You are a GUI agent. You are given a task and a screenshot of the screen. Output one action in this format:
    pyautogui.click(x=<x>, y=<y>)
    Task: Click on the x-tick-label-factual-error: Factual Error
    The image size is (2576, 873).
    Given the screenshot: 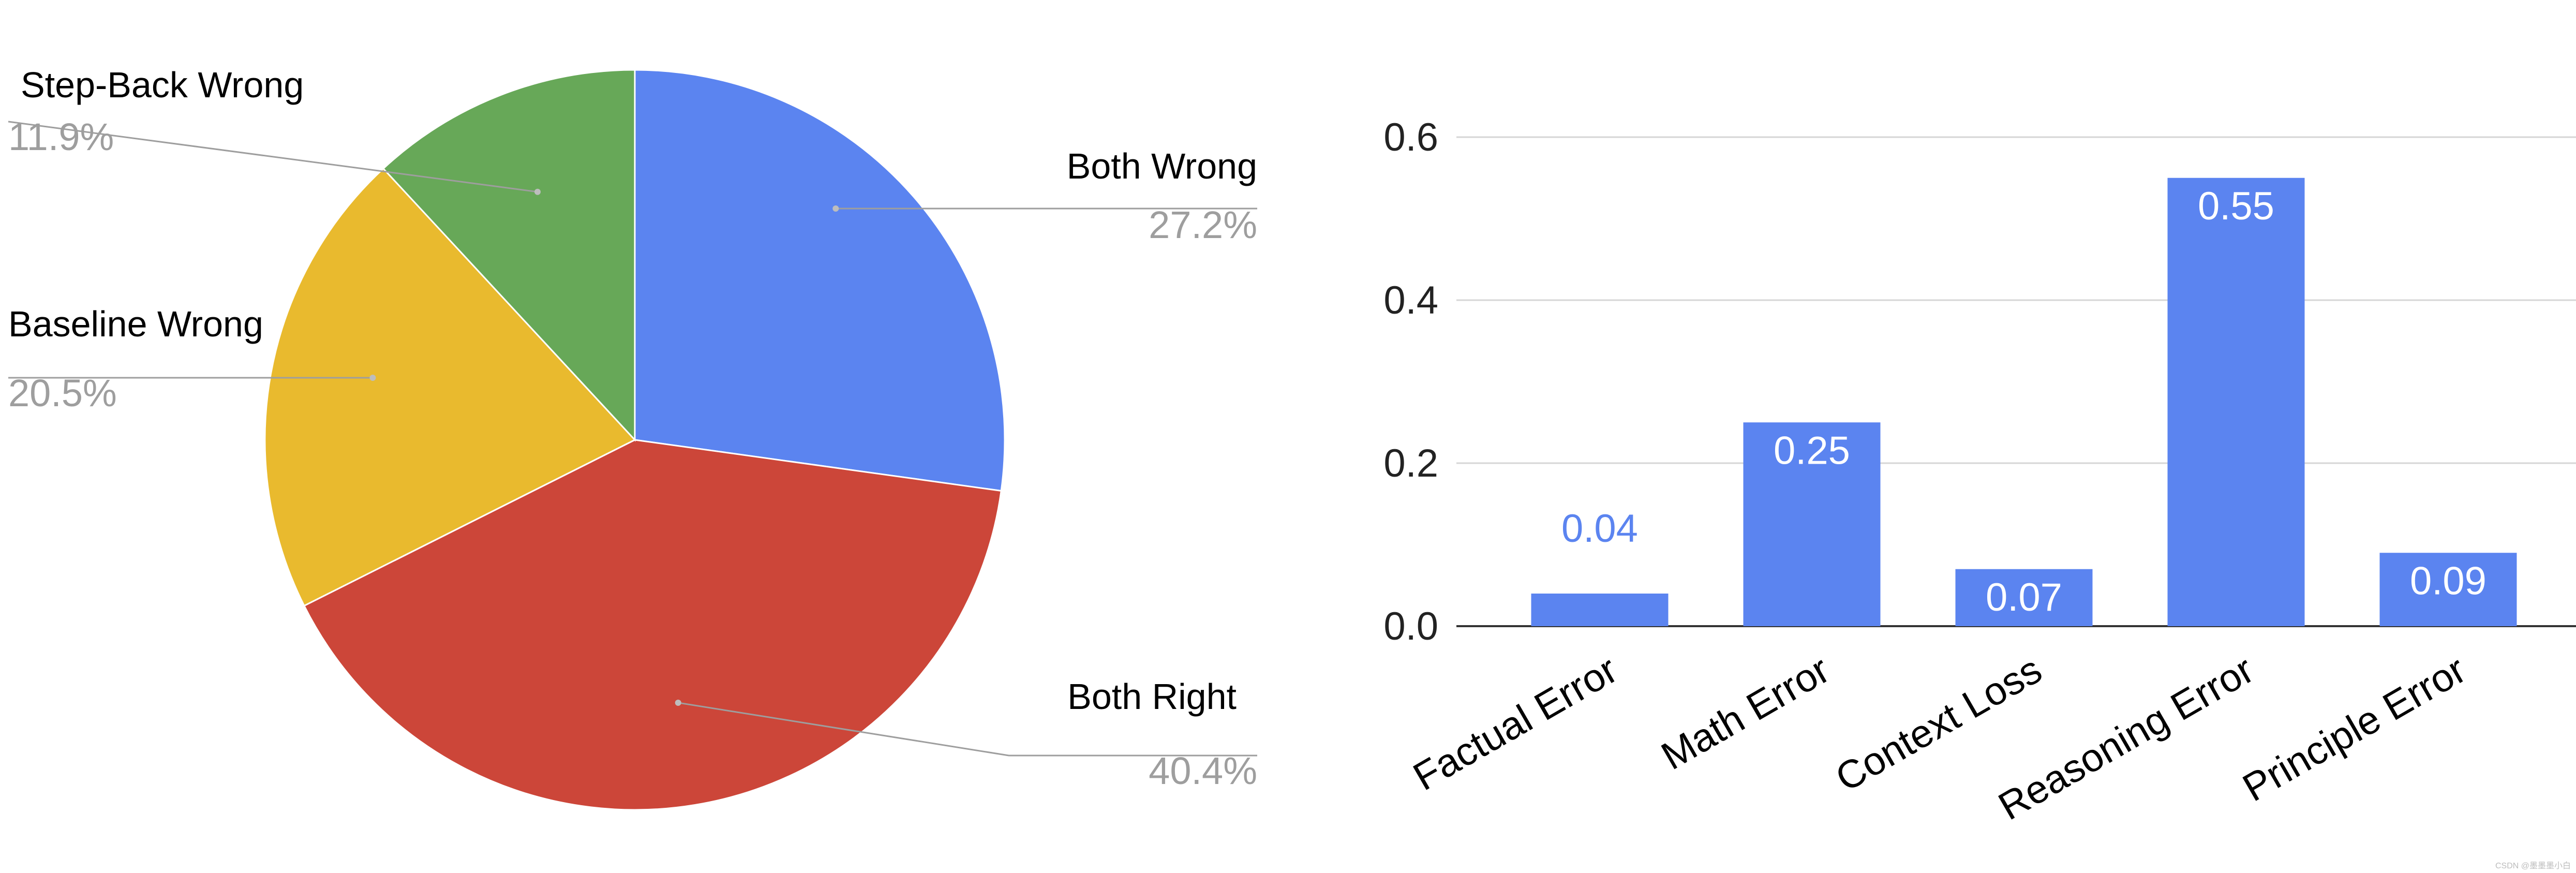 What is the action you would take?
    pyautogui.click(x=1515, y=723)
    